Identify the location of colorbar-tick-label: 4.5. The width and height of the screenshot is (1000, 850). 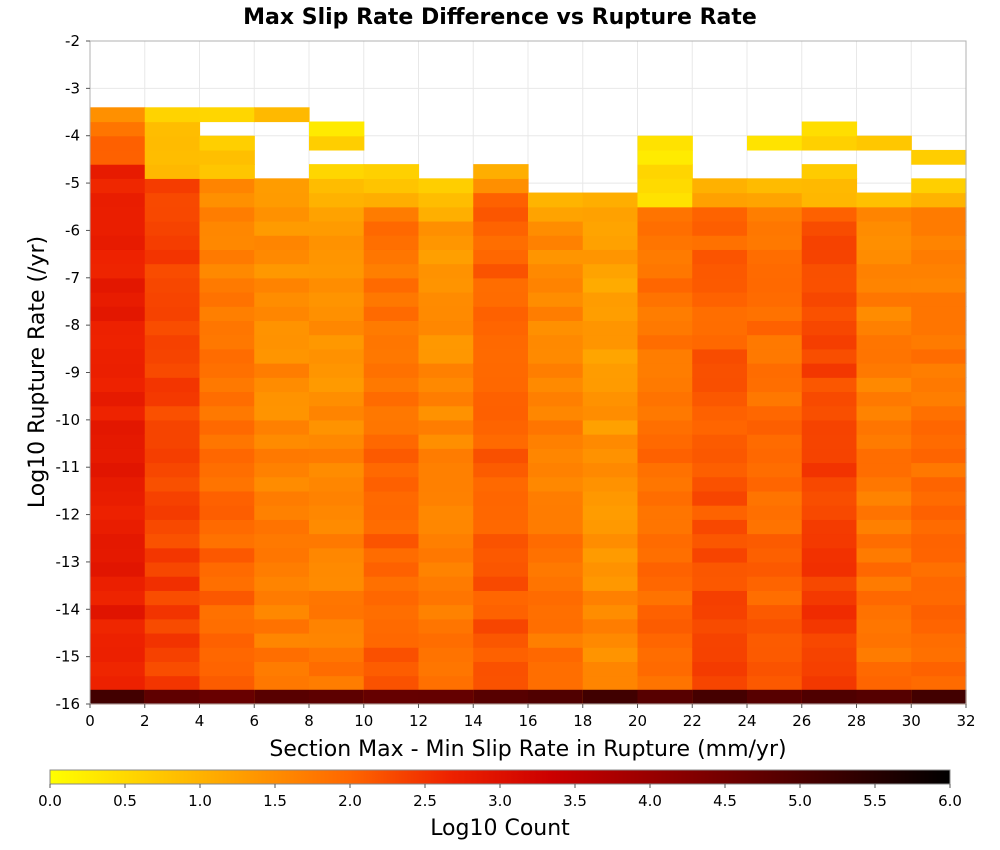
(725, 801).